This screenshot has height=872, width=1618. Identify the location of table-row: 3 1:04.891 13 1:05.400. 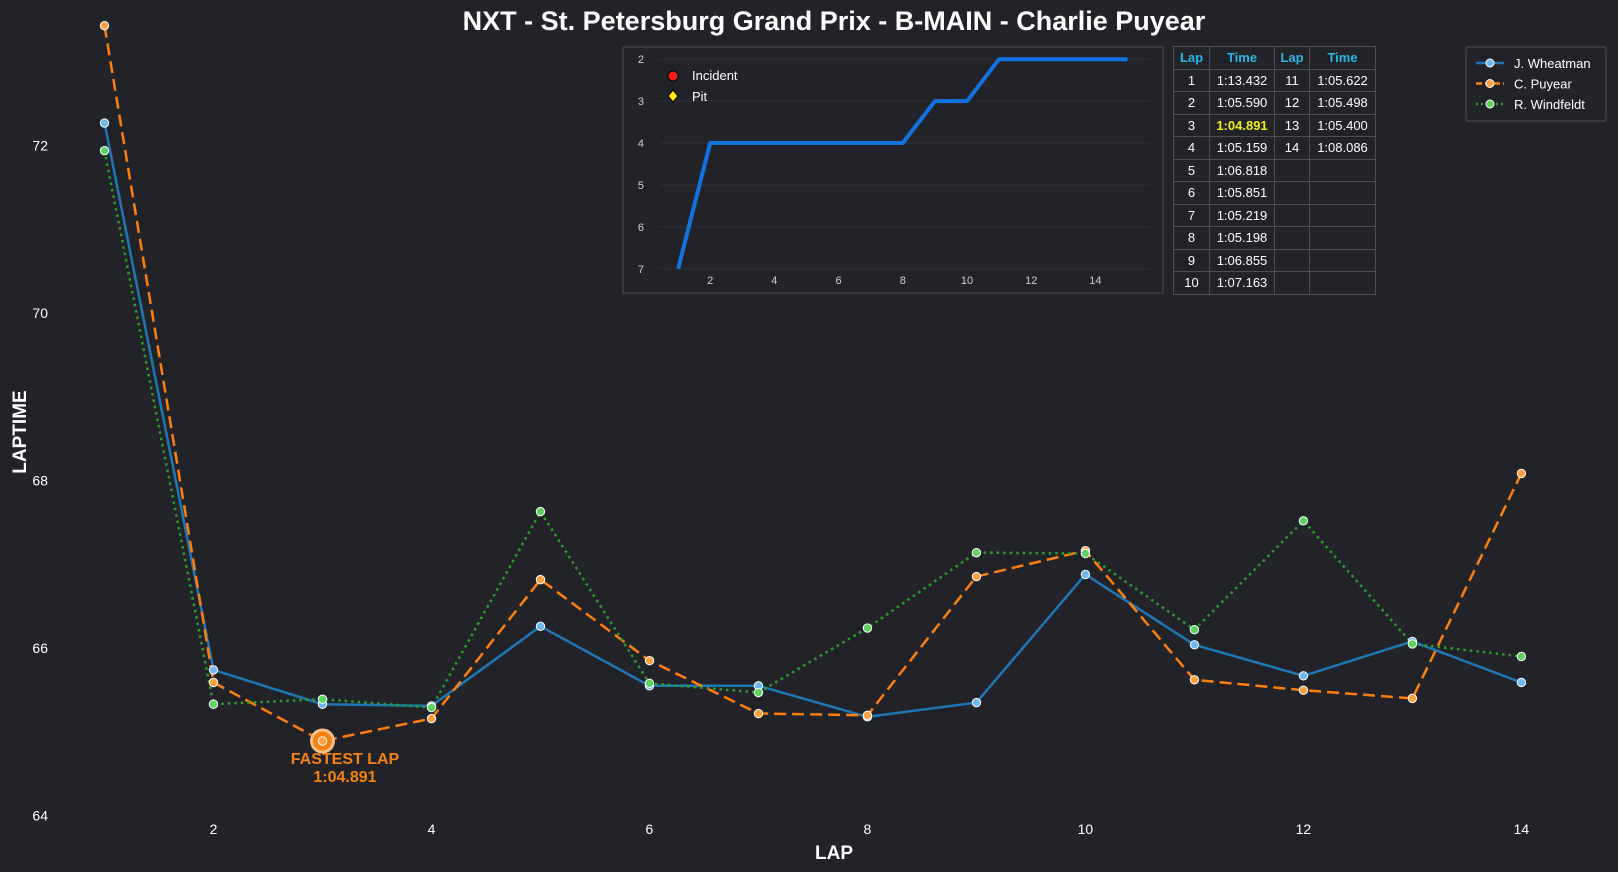
(1274, 125).